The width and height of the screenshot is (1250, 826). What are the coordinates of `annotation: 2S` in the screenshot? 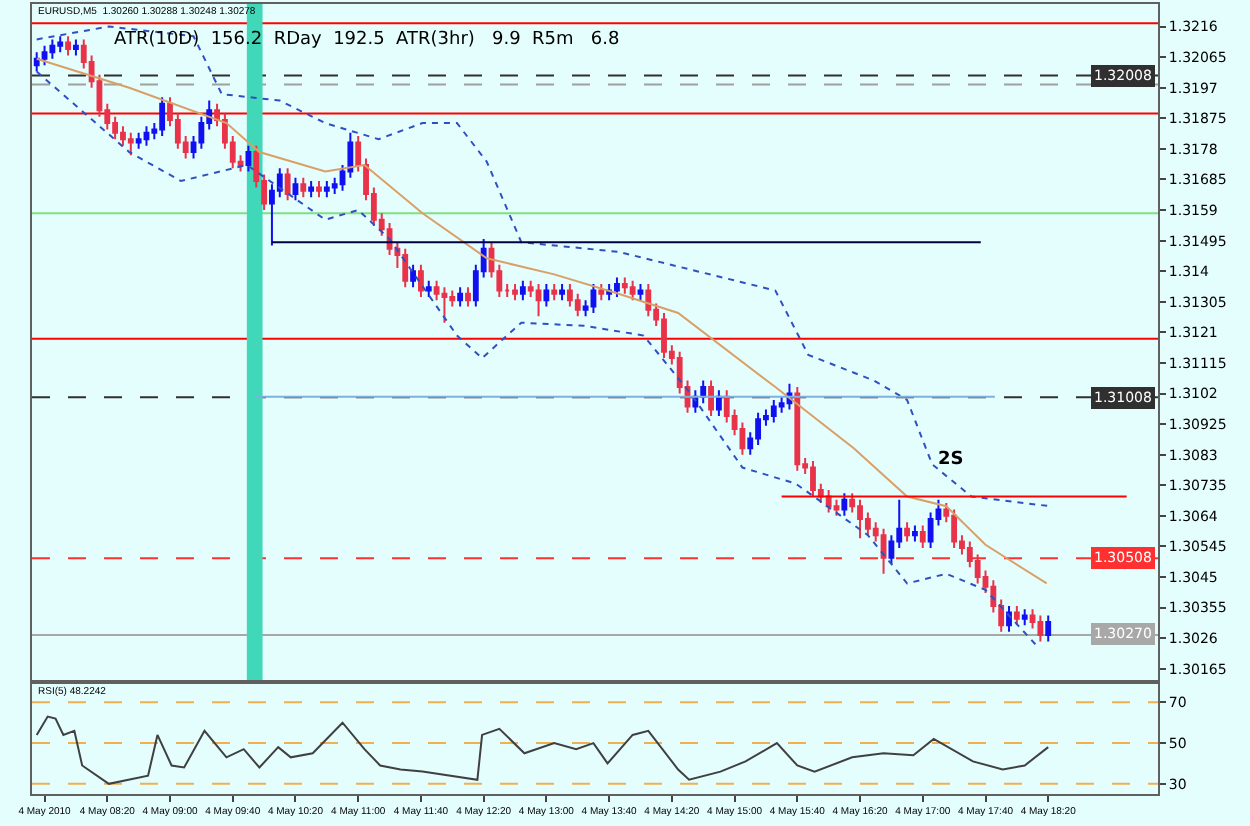 It's located at (951, 460).